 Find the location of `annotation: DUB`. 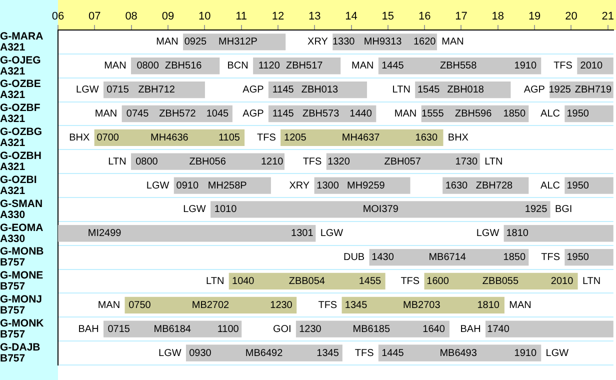

annotation: DUB is located at coordinates (354, 258).